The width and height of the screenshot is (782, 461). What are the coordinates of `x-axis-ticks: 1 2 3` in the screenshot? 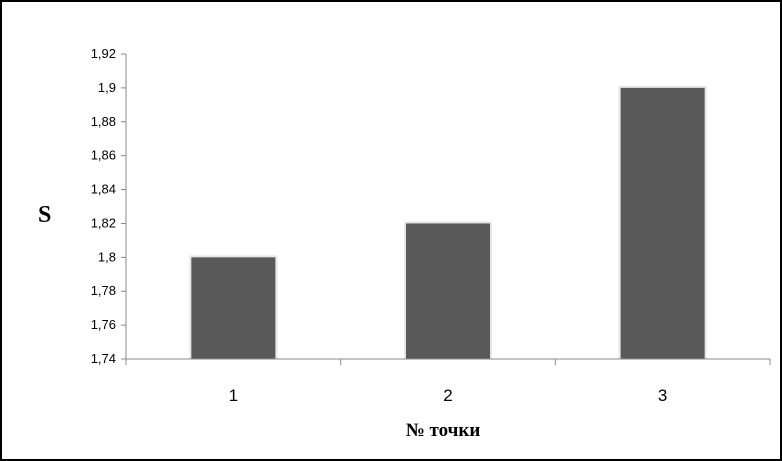 It's located at (448, 382).